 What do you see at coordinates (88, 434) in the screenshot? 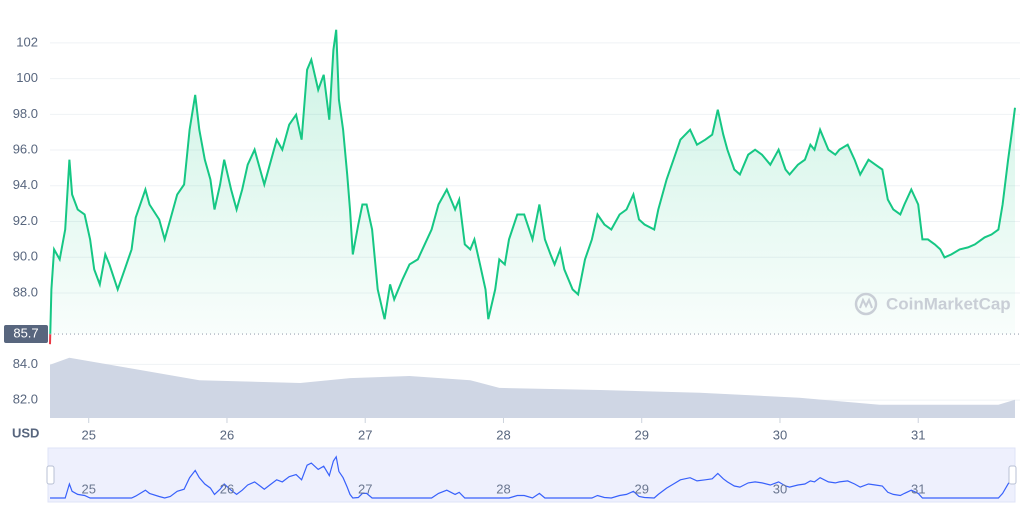
I see `x-tick-label: 25` at bounding box center [88, 434].